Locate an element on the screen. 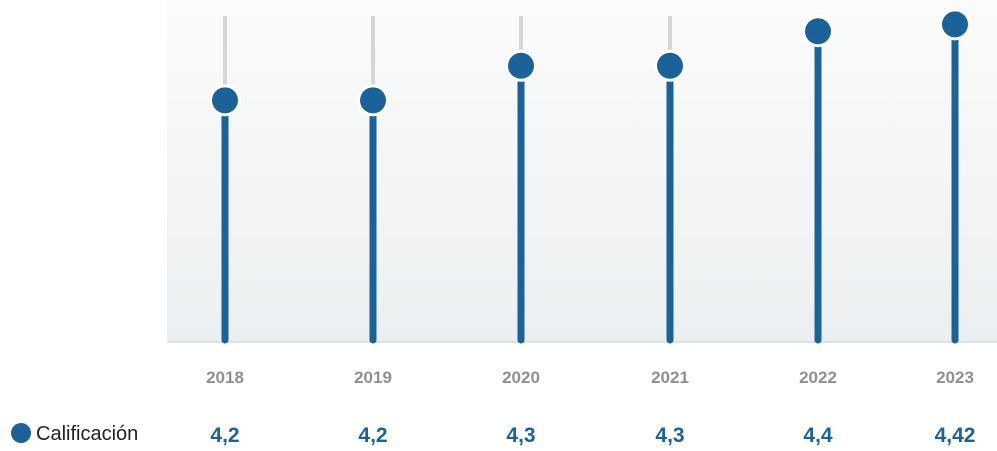 Image resolution: width=997 pixels, height=451 pixels. value-label-2018: 4,2 is located at coordinates (224, 435).